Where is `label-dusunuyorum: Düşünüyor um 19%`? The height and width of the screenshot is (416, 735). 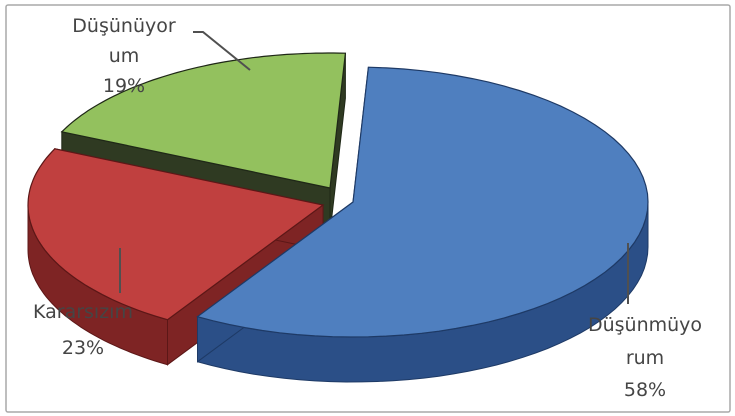
label-dusunuyorum: Düşünüyor um 19% is located at coordinates (124, 56).